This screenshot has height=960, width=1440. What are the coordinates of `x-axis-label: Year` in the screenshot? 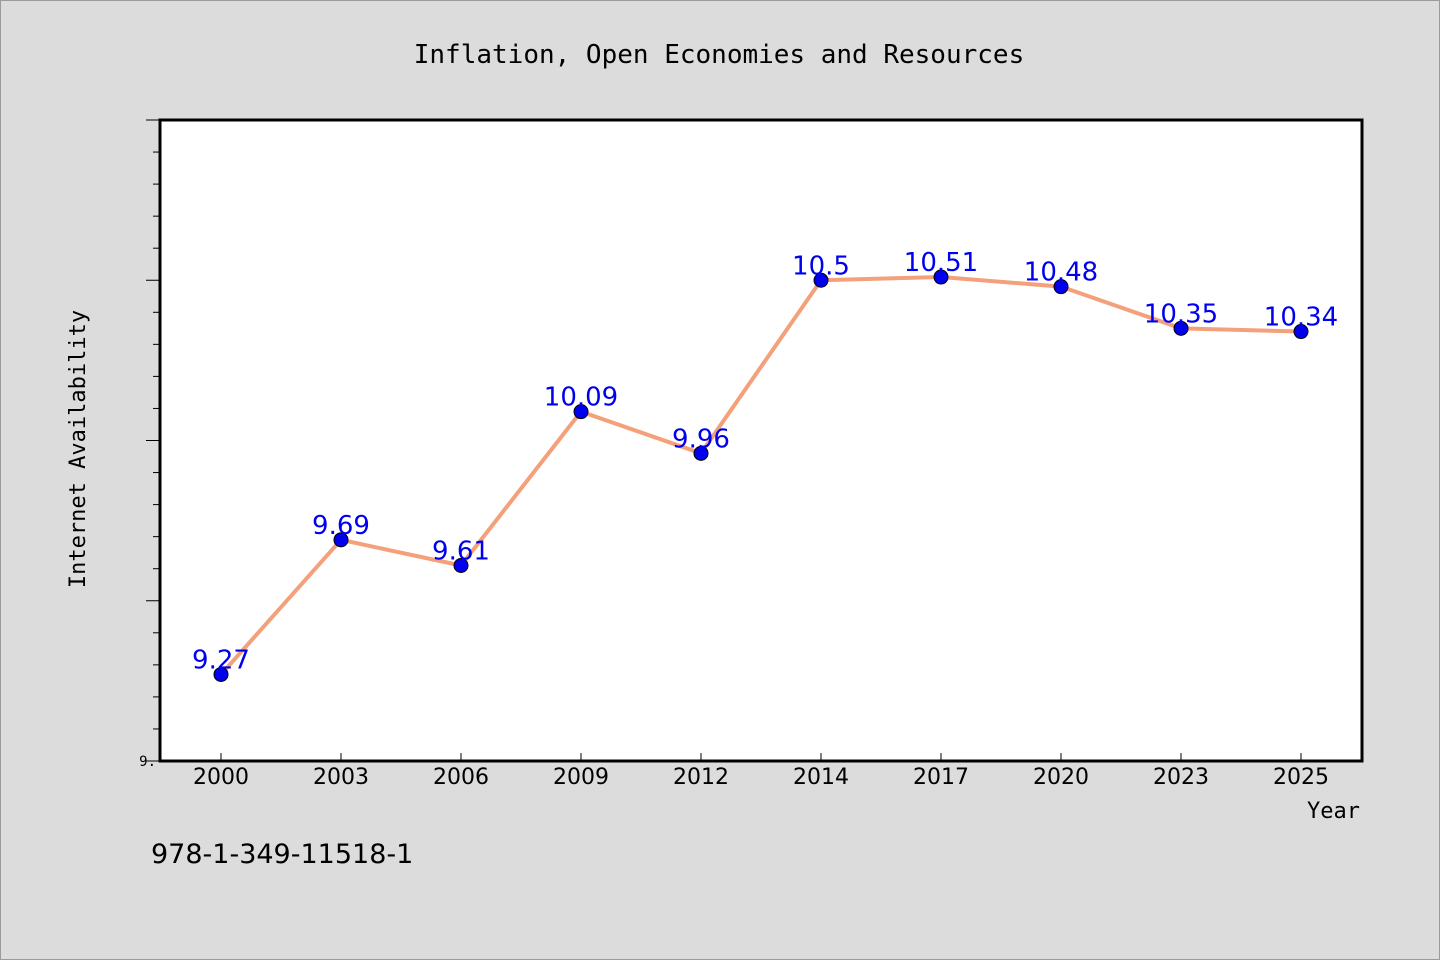 It's located at (1333, 811).